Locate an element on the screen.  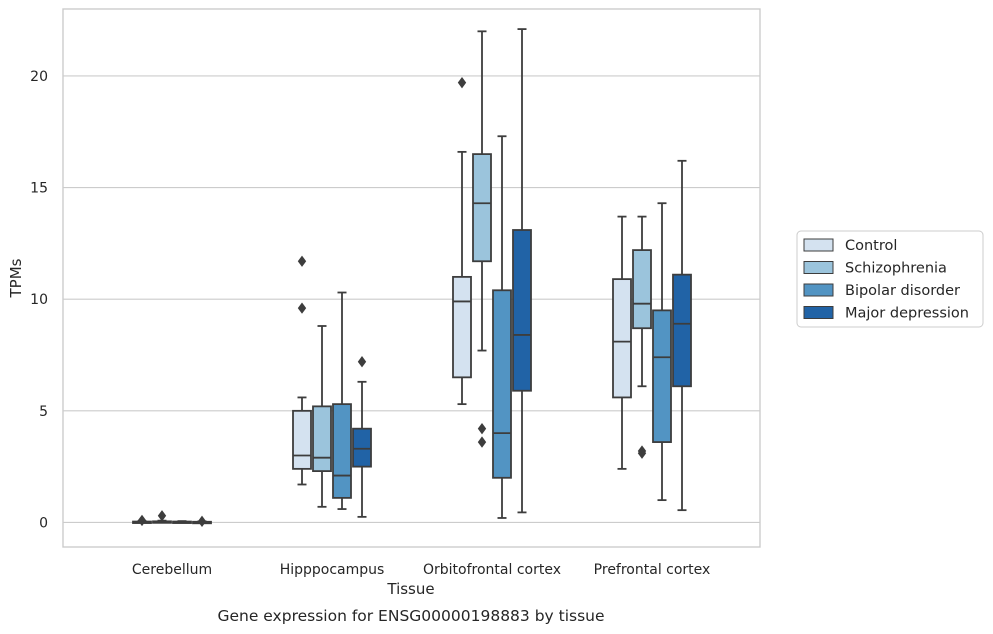
y-axis-ticks: 0 5 10 15 20 is located at coordinates (39, 300).